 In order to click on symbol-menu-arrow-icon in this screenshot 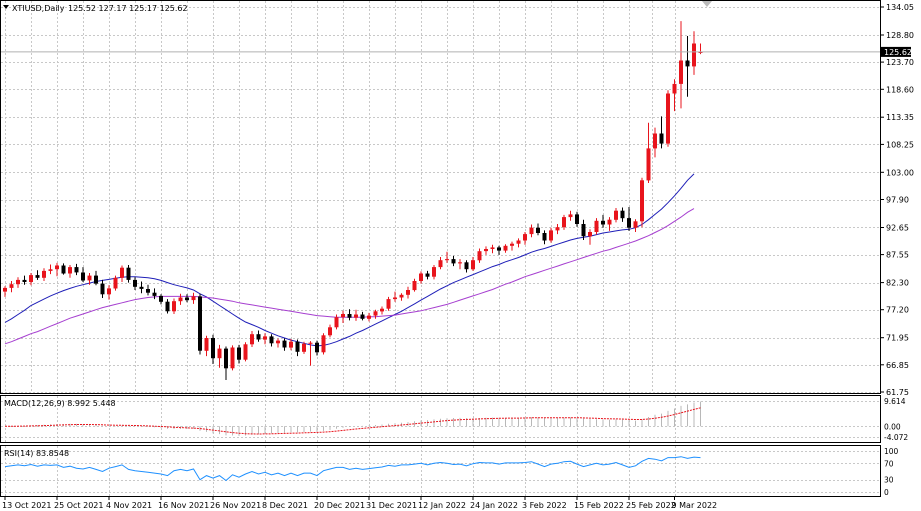, I will do `click(6, 7)`.